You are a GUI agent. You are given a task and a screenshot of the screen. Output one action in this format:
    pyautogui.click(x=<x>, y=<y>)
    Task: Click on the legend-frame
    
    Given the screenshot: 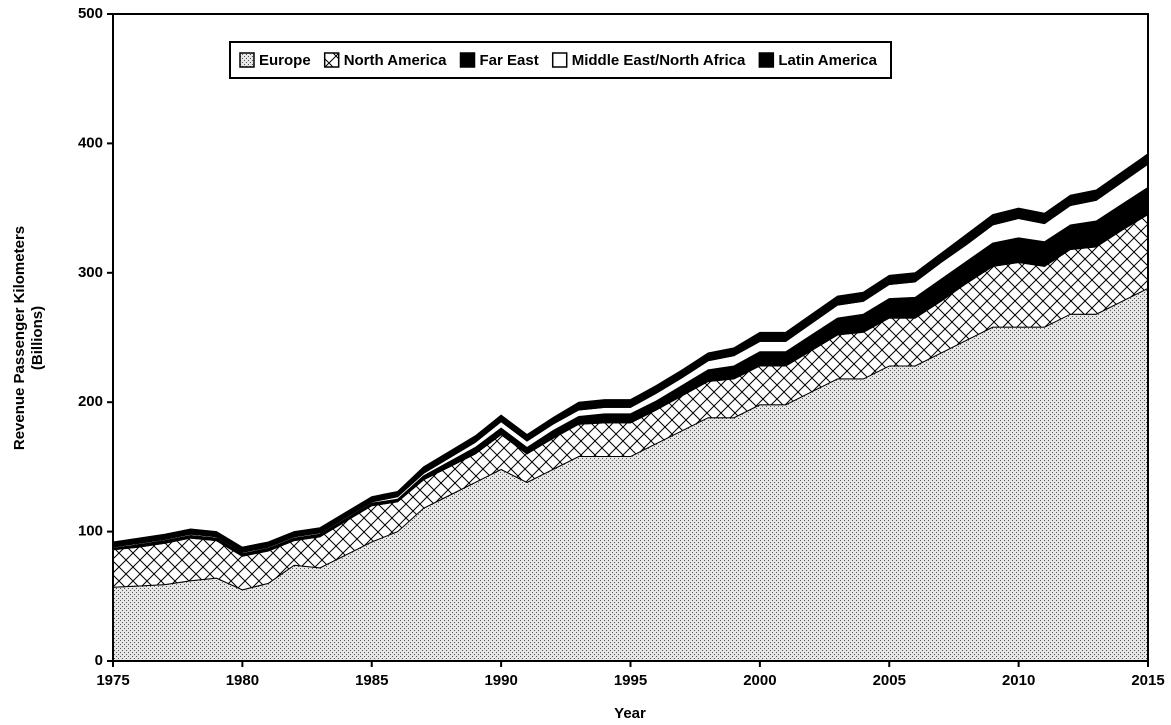 What is the action you would take?
    pyautogui.click(x=560, y=60)
    